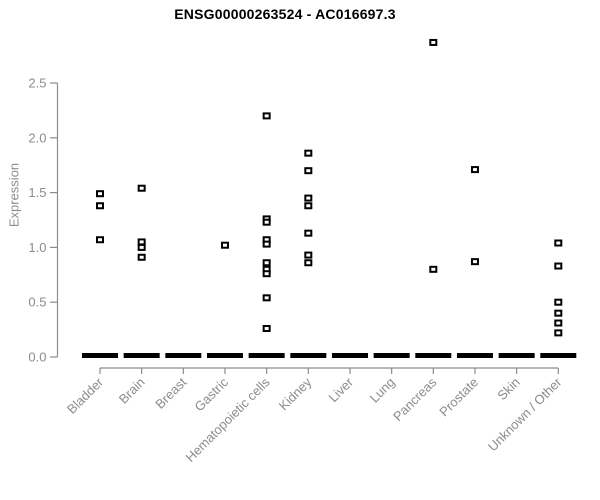  Describe the element at coordinates (295, 393) in the screenshot. I see `x-category-label: Kidney` at that location.